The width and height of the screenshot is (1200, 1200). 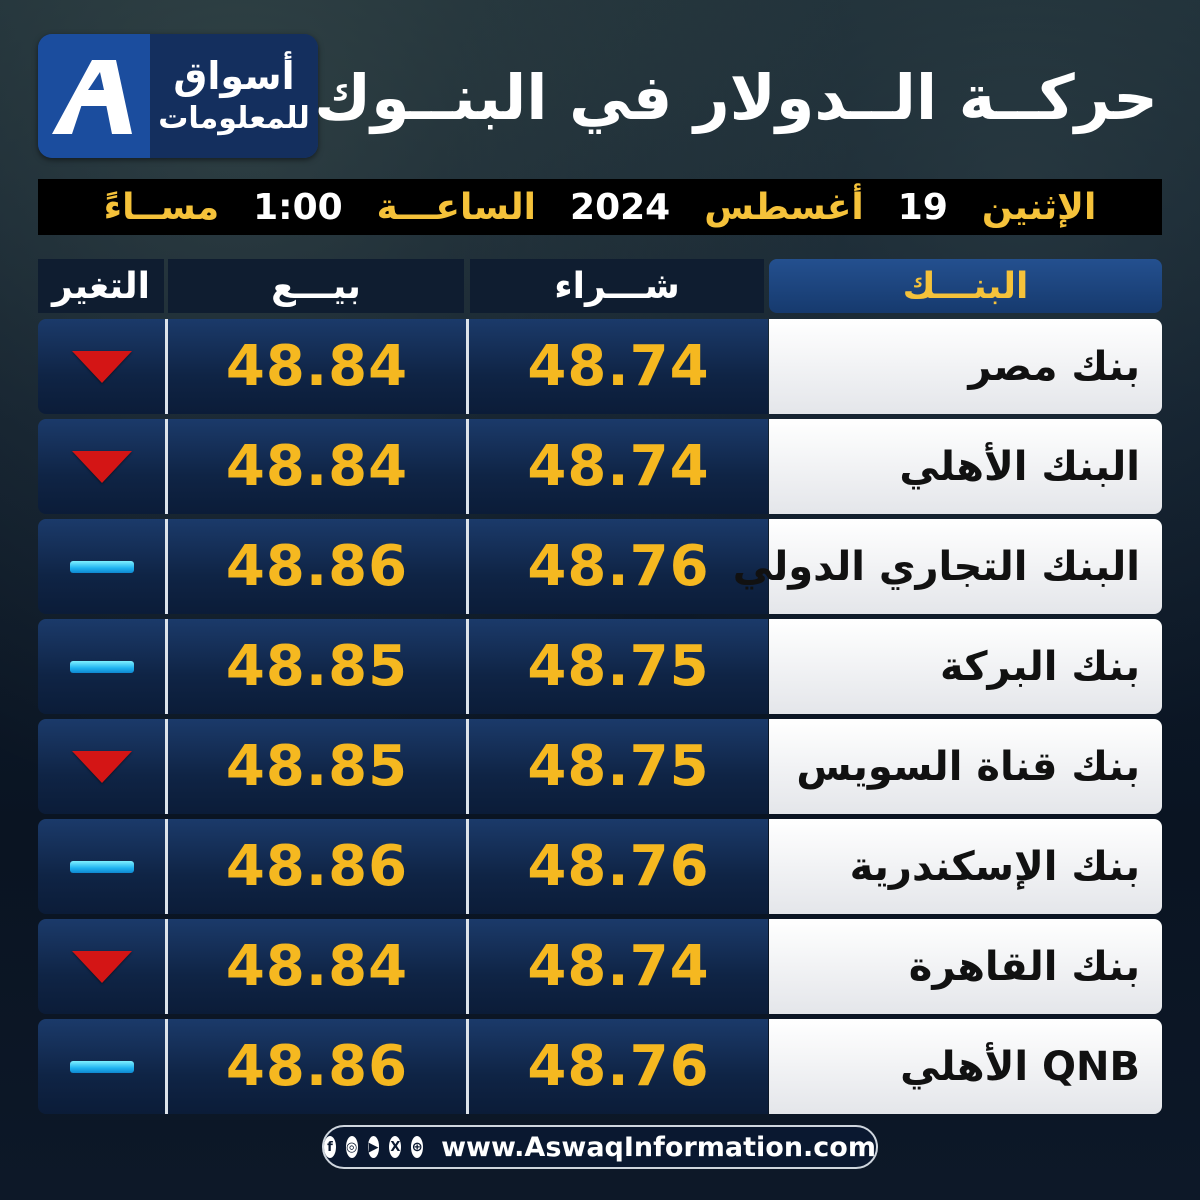 What do you see at coordinates (965, 766) in the screenshot?
I see `bank-name-cell: بنك قناة السويس` at bounding box center [965, 766].